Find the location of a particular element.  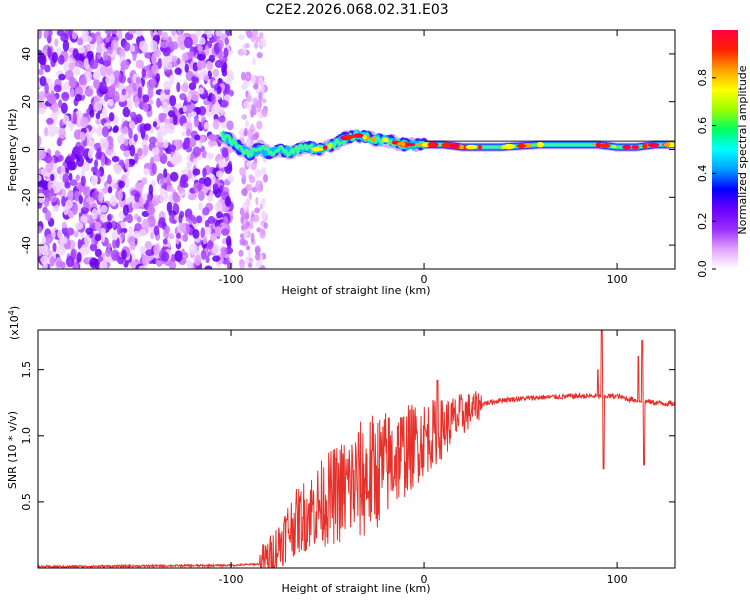

snr-x-tick-label: 0 is located at coordinates (424, 579).